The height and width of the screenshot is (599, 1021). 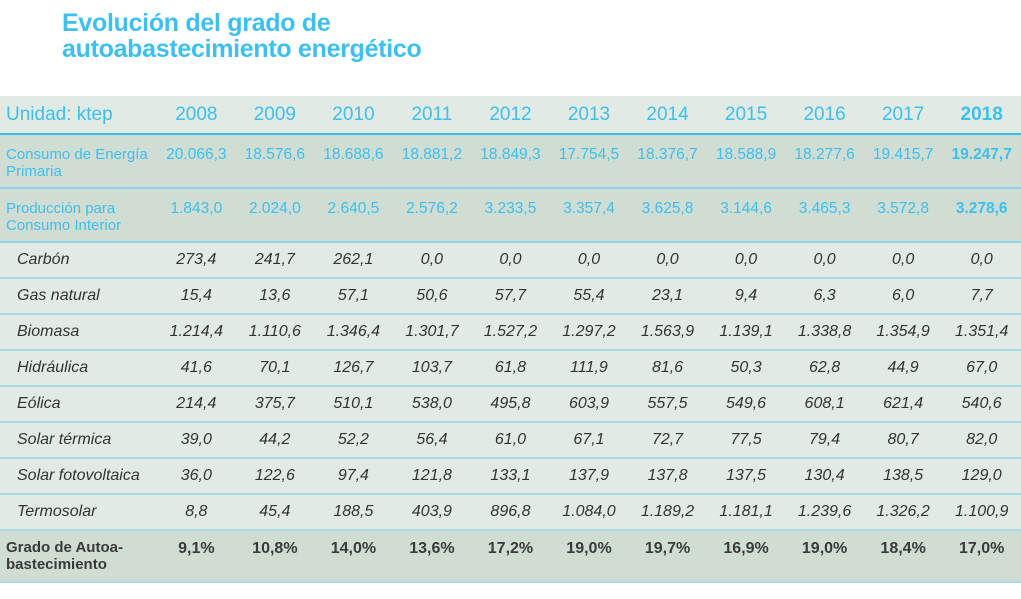 What do you see at coordinates (64, 217) in the screenshot?
I see `row-label: Producción para Consumo Interior` at bounding box center [64, 217].